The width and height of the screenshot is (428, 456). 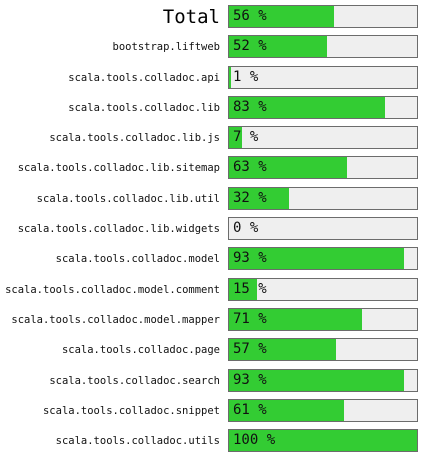 I want to click on package-label: scala.tools.colladoc.lib.js, so click(x=134, y=138).